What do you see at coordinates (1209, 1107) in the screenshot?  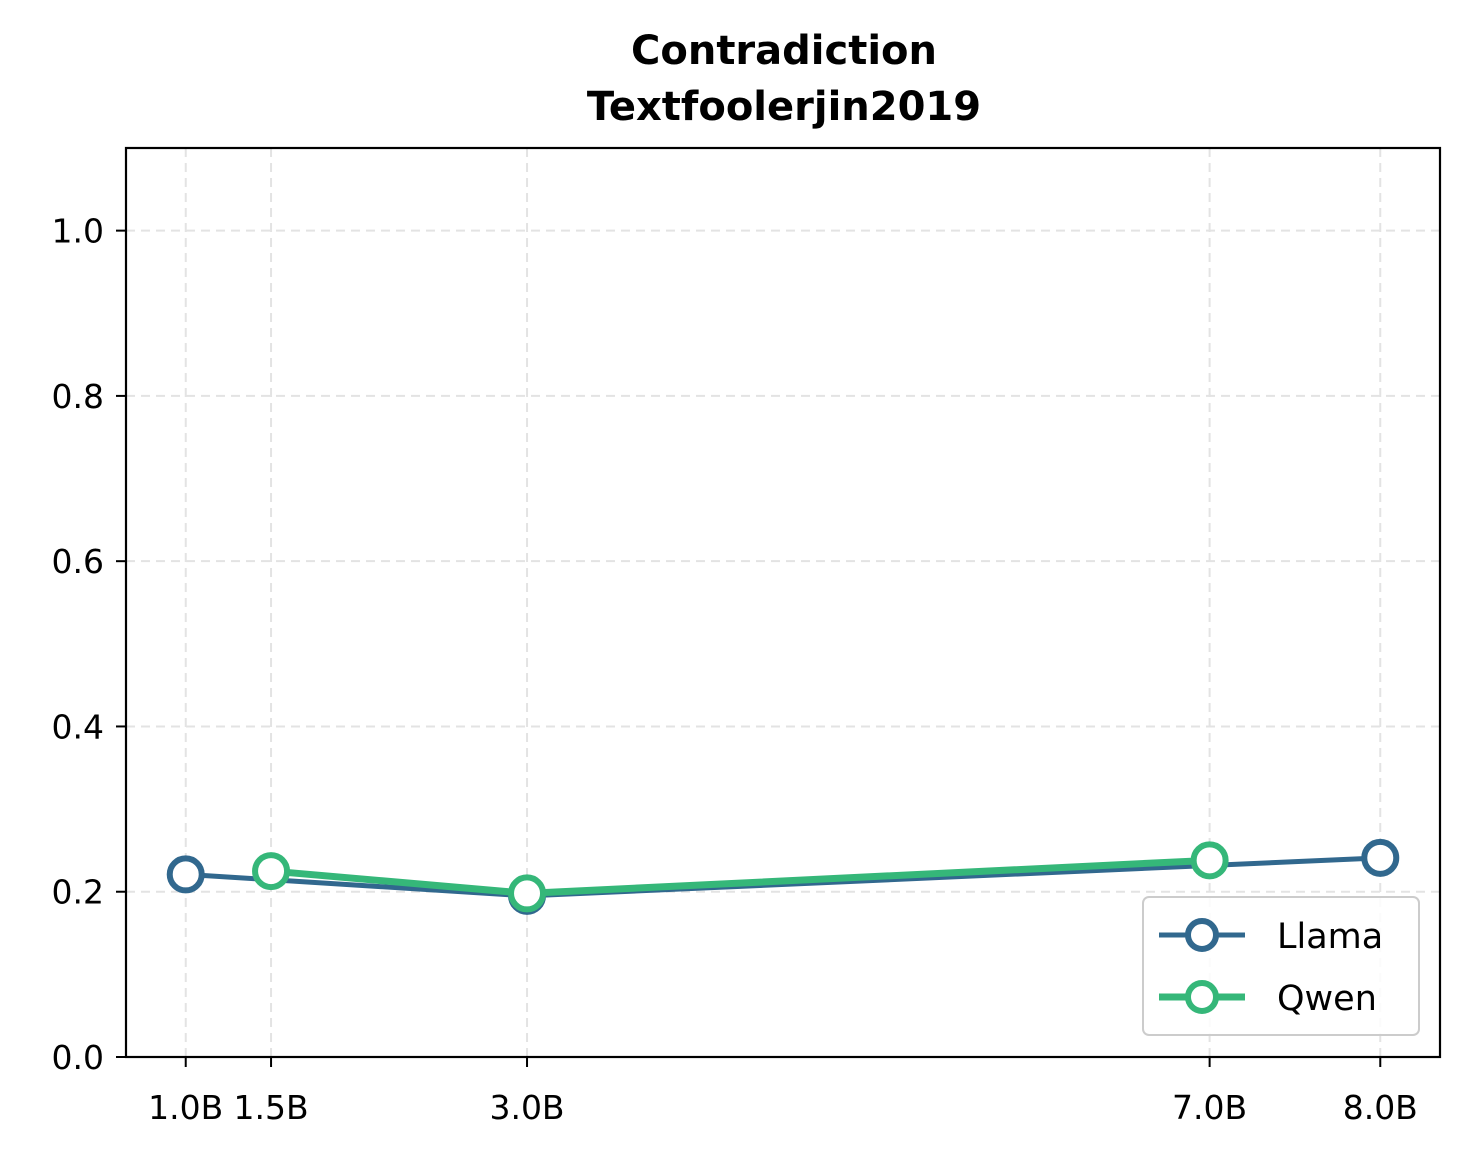 I see `x-tick-label: 7.0B` at bounding box center [1209, 1107].